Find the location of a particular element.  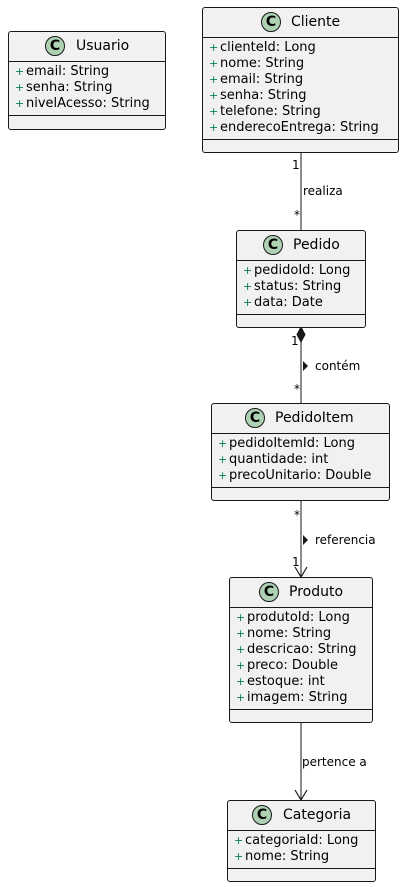

relation-label: pertence a is located at coordinates (334, 762).